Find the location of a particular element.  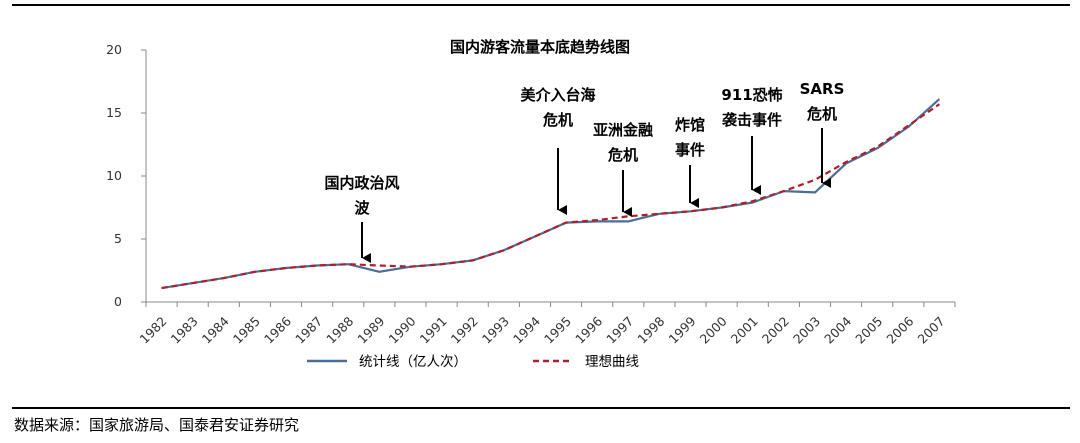

annotation-text-0: 国内政治风 is located at coordinates (361, 183).